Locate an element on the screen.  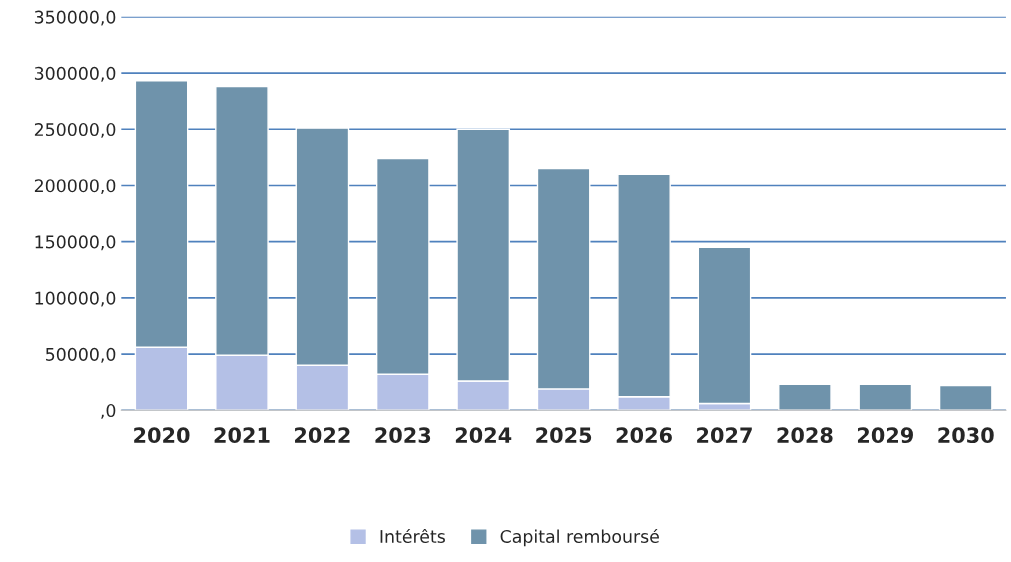
x-tick-label: 2025 is located at coordinates (564, 435).